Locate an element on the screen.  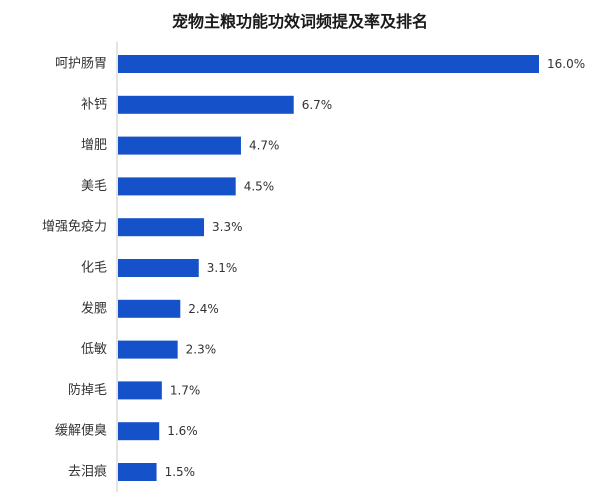
value-label: 2.4% is located at coordinates (203, 309).